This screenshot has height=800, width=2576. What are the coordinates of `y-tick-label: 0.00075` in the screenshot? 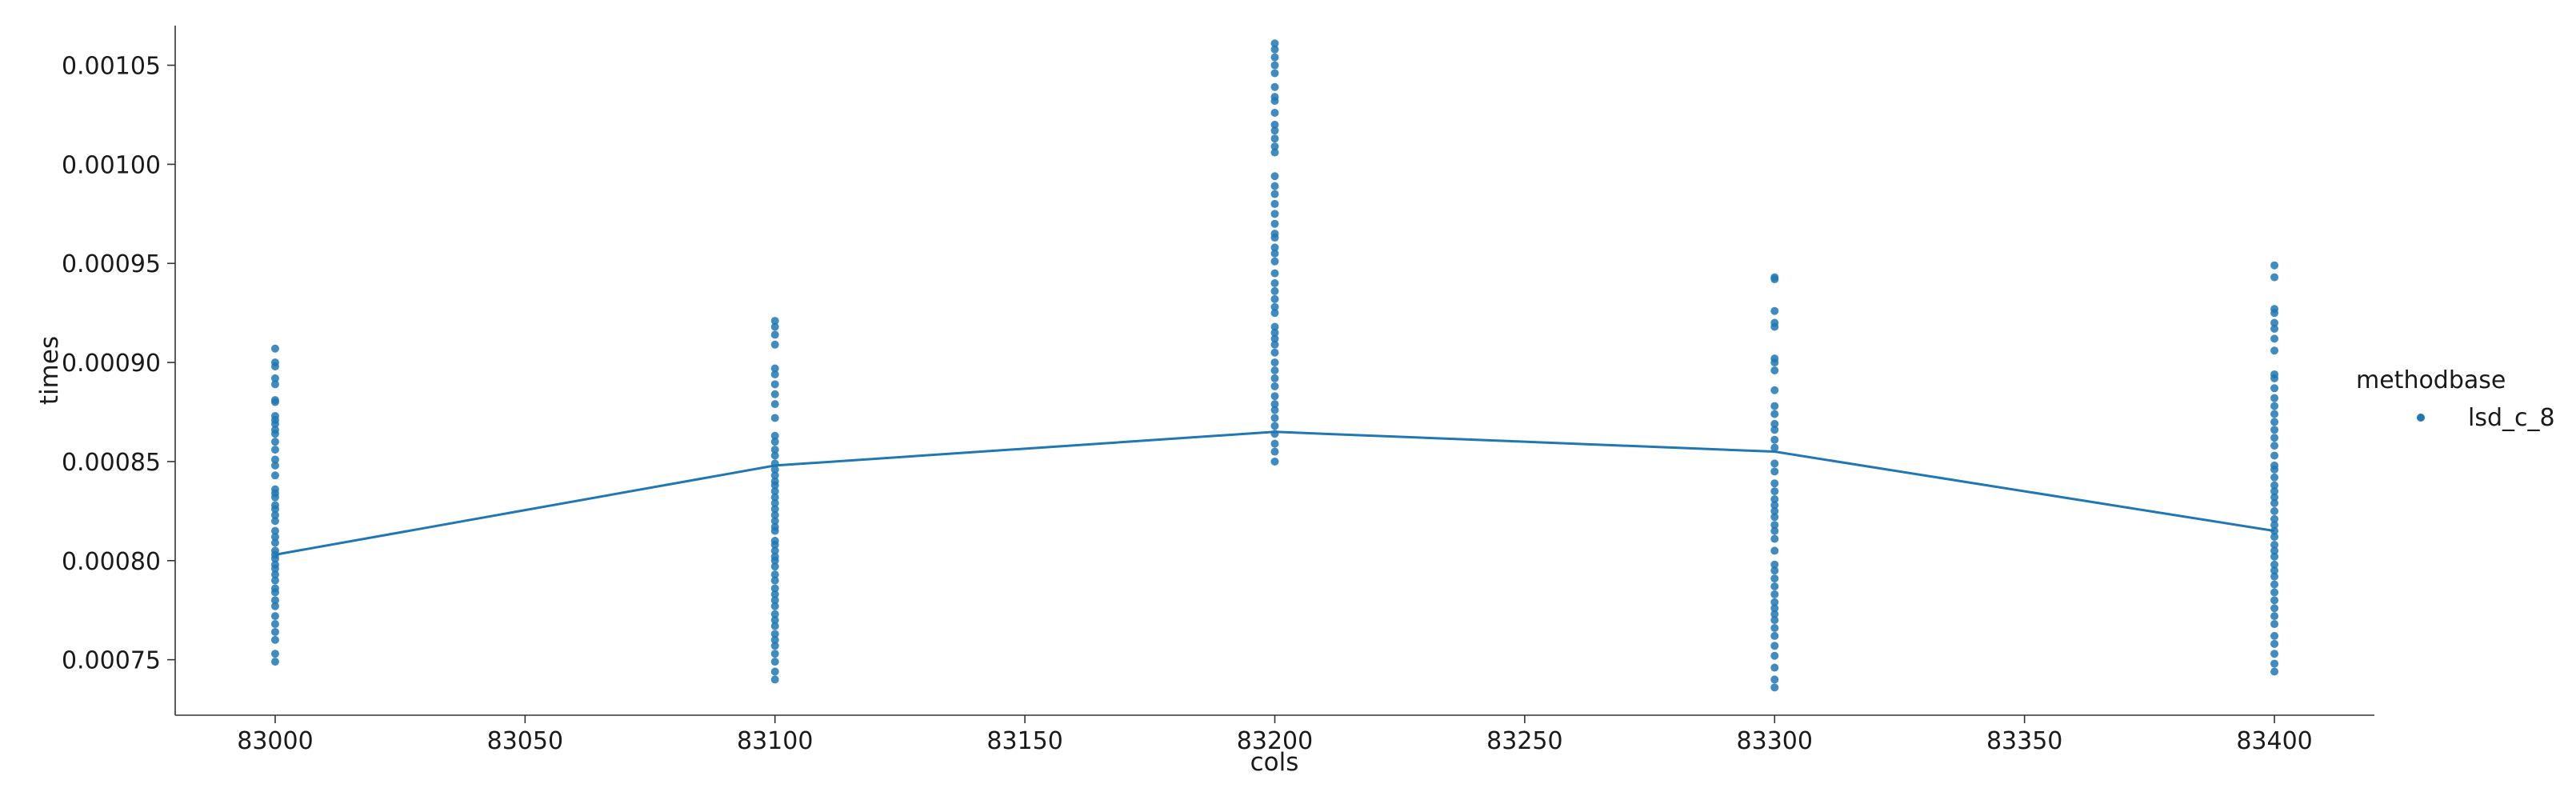 It's located at (111, 661).